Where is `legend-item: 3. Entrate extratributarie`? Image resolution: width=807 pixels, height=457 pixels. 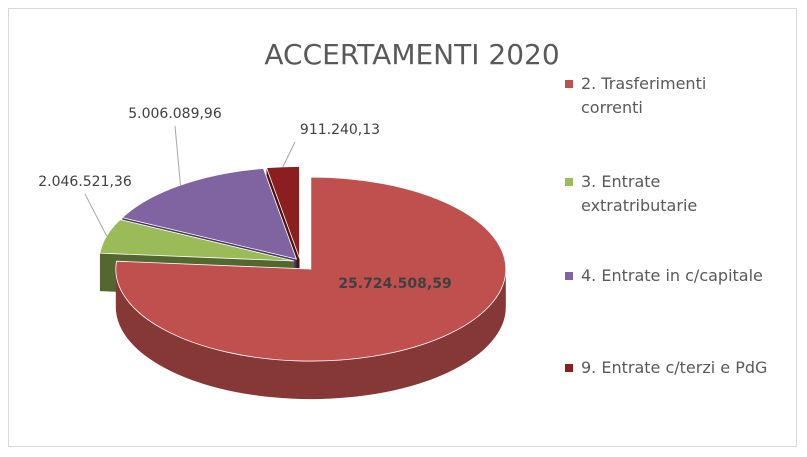 legend-item: 3. Entrate extratributarie is located at coordinates (682, 194).